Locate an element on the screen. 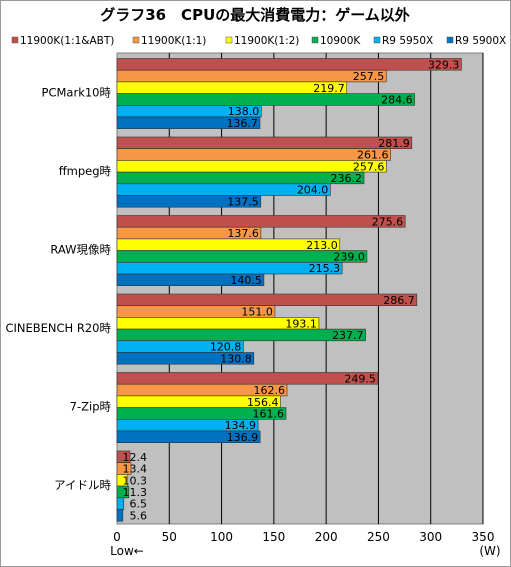  data-label: 136.7 is located at coordinates (242, 123).